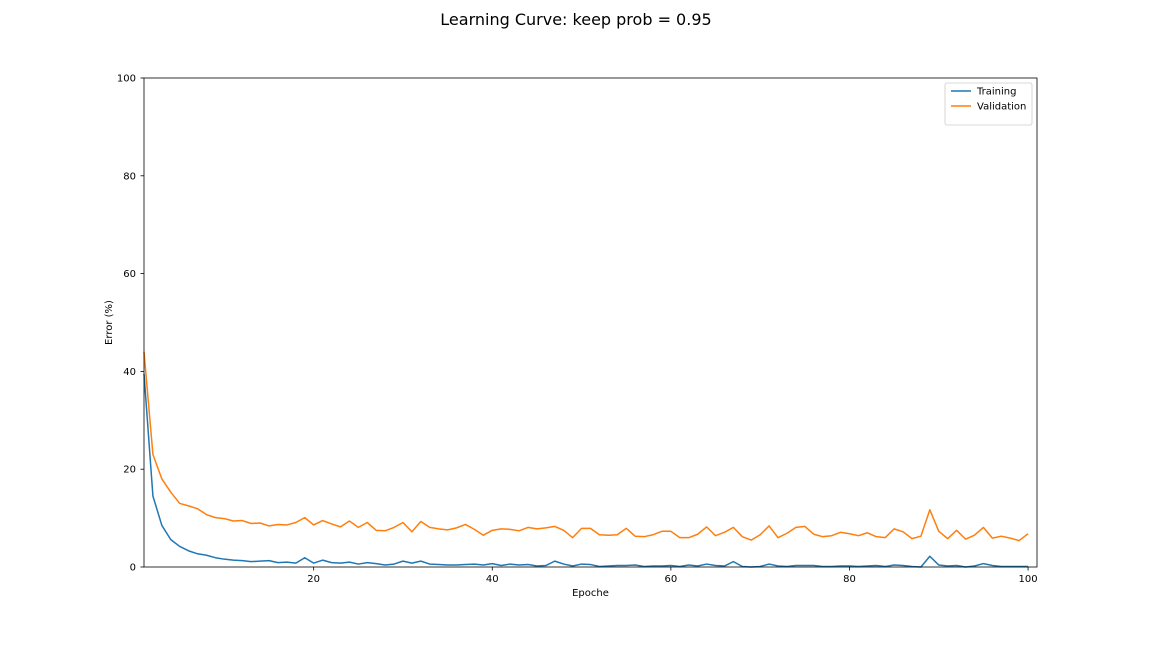 This screenshot has height=648, width=1152. Describe the element at coordinates (996, 92) in the screenshot. I see `legend-label-training: Training` at that location.